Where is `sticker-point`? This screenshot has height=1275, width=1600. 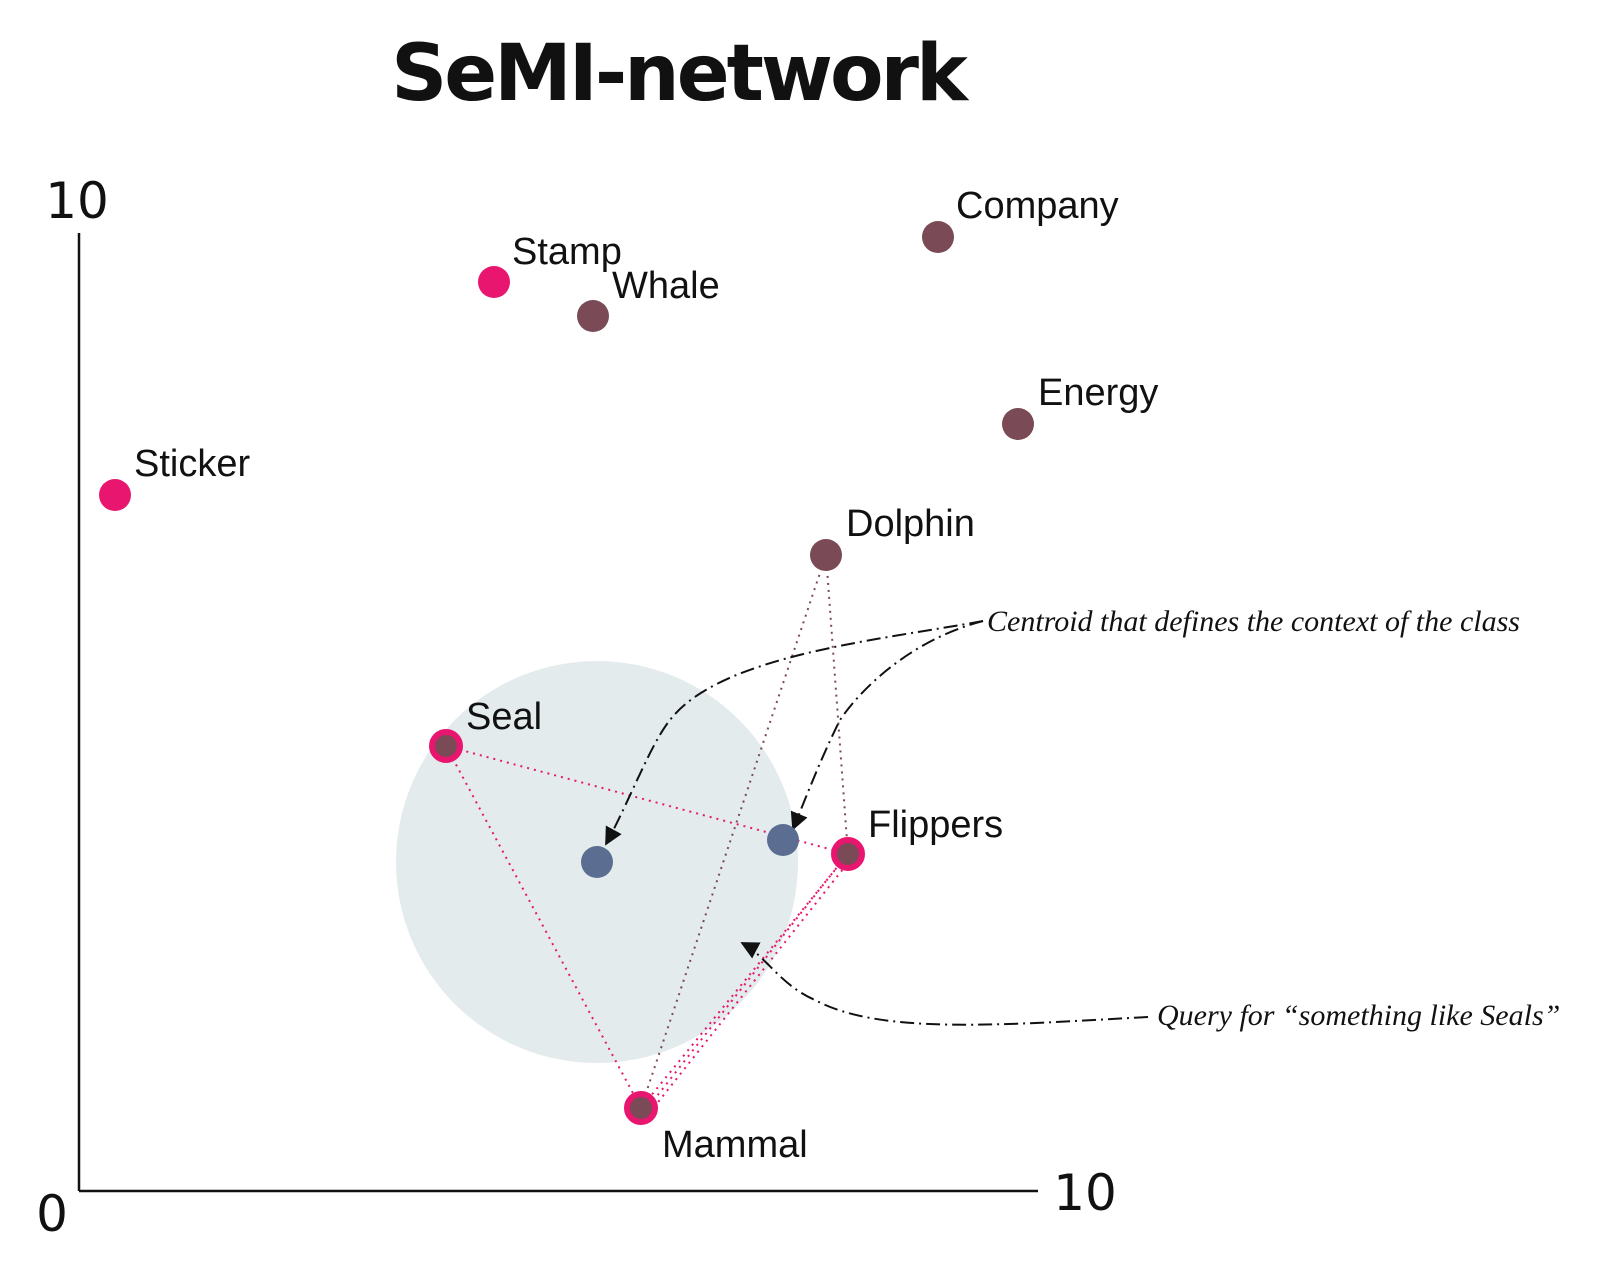
sticker-point is located at coordinates (115, 495).